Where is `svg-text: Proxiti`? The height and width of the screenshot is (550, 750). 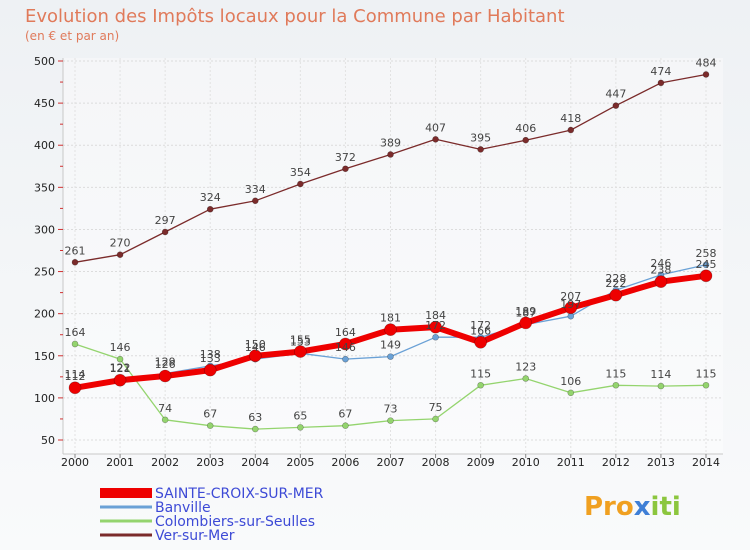
svg-text: Proxiti is located at coordinates (632, 507).